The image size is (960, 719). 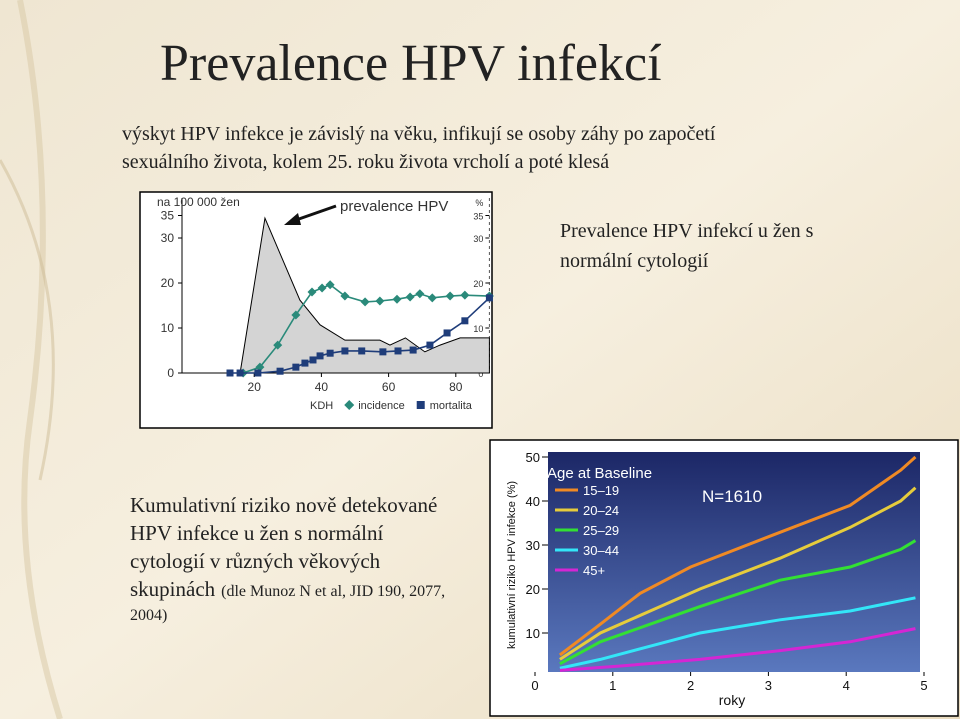 I want to click on x-tick-label: 60, so click(x=389, y=387).